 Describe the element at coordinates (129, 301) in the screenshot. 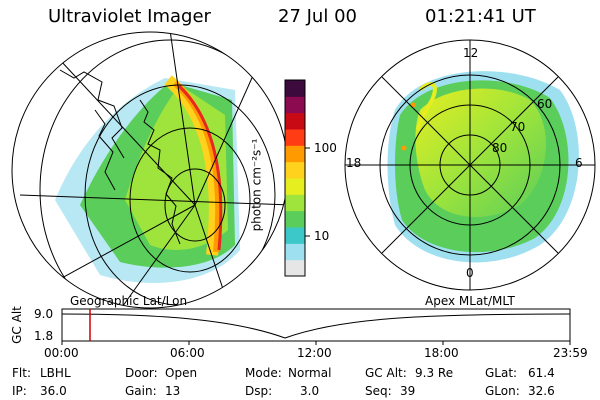

I see `left-projection-label: Geographic Lat/Lon` at that location.